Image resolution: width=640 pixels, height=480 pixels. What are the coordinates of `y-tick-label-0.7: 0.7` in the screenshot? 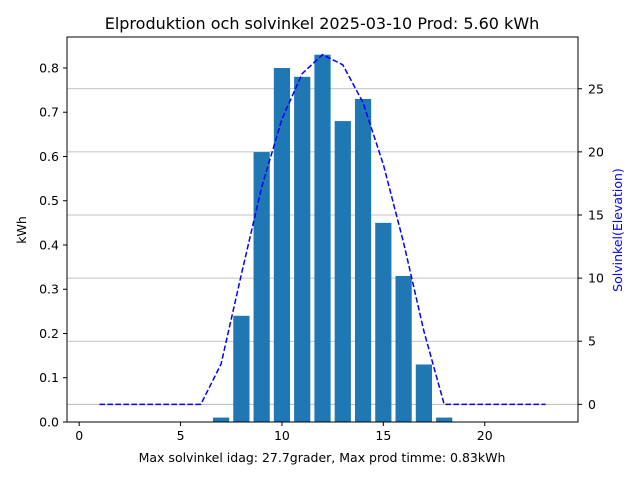 It's located at (49, 112).